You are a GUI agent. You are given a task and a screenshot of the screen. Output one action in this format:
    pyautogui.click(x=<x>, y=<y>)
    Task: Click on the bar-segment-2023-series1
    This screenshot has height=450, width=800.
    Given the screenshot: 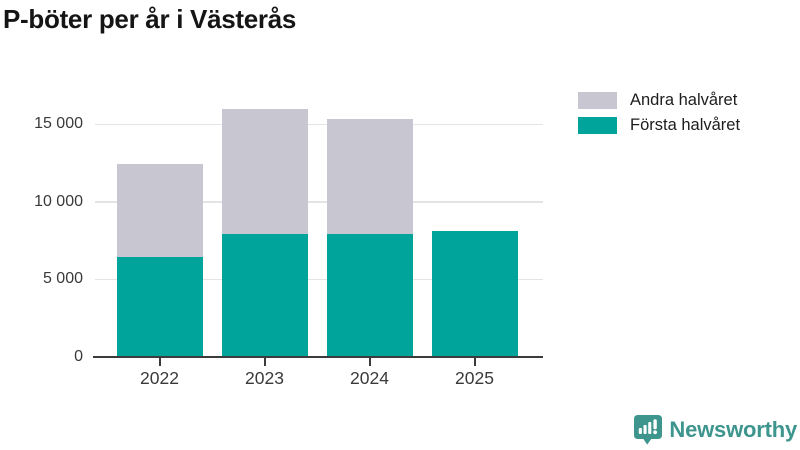 What is the action you would take?
    pyautogui.click(x=264, y=171)
    